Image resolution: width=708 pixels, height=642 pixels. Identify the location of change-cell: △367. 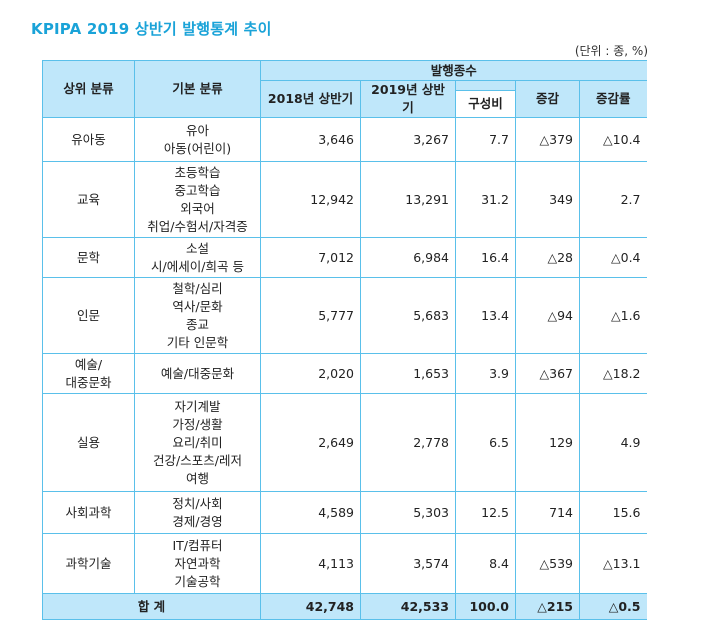
(547, 373).